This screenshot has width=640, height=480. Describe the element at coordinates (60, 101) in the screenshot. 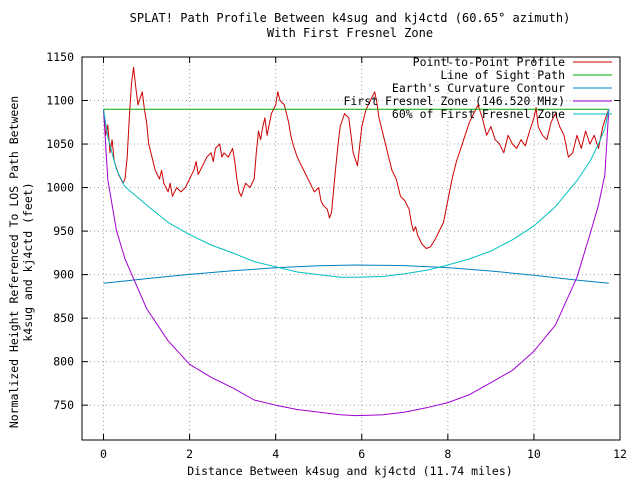

I see `y-tick-label: 1100` at that location.